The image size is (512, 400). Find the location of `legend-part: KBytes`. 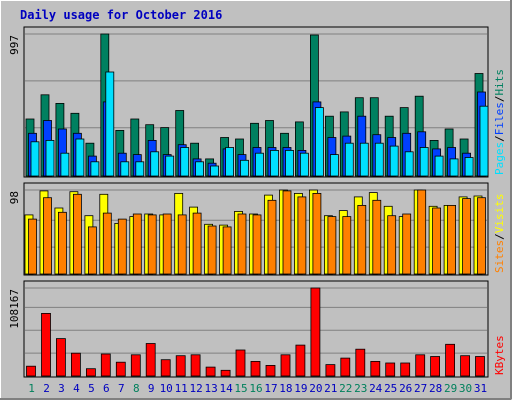

legend-part: KBytes is located at coordinates (499, 355).